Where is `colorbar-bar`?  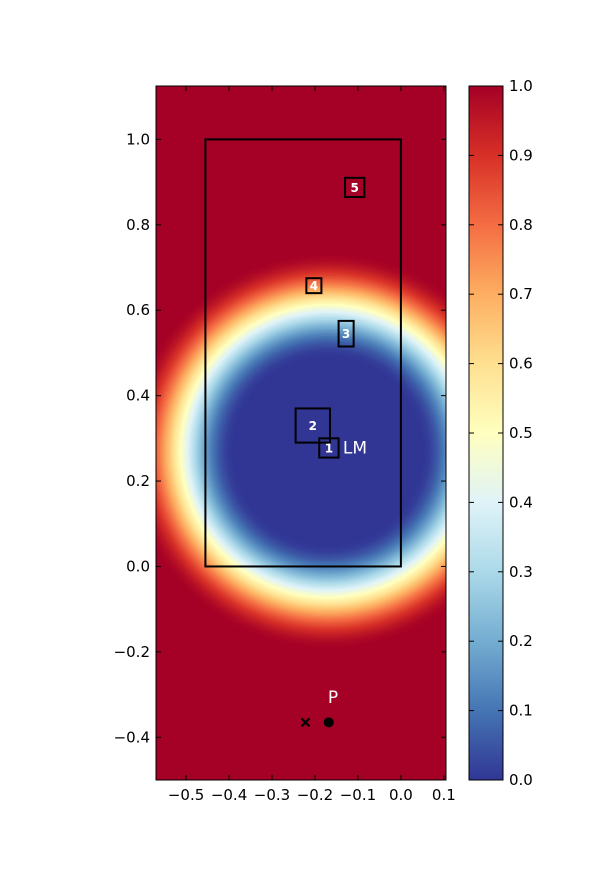
colorbar-bar is located at coordinates (486, 433).